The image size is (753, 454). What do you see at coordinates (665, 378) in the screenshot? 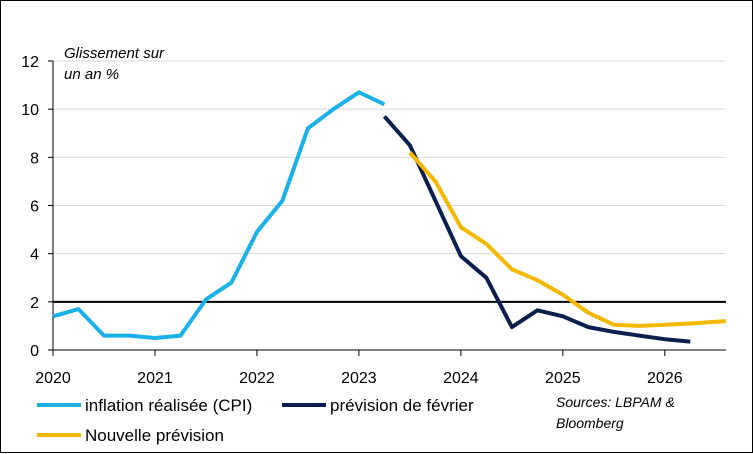
I see `x-tick-label-2026: 2026` at bounding box center [665, 378].